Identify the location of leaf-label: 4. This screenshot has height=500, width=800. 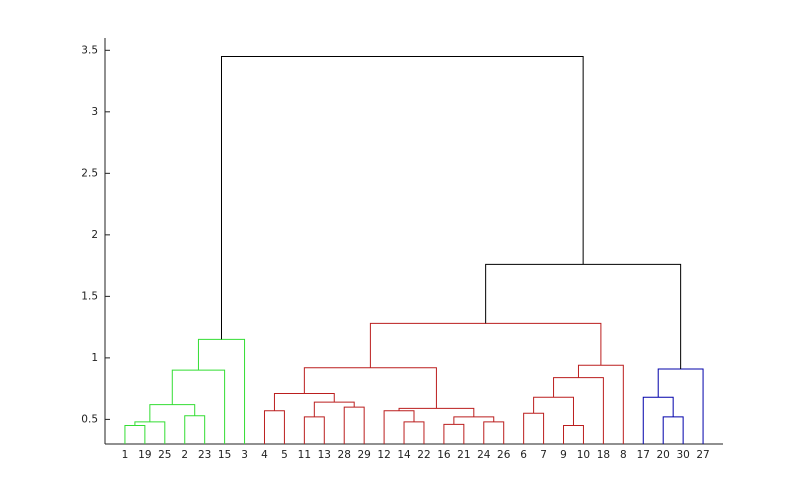
(264, 455).